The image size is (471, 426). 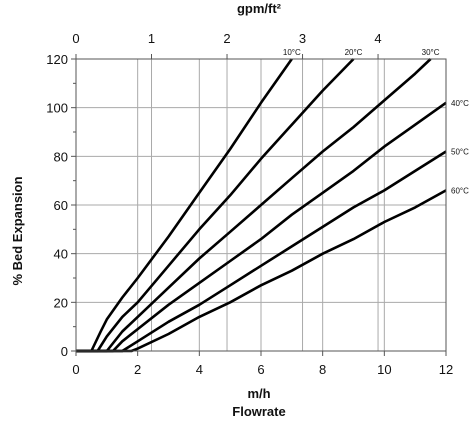 What do you see at coordinates (460, 103) in the screenshot?
I see `series-label: 40°C` at bounding box center [460, 103].